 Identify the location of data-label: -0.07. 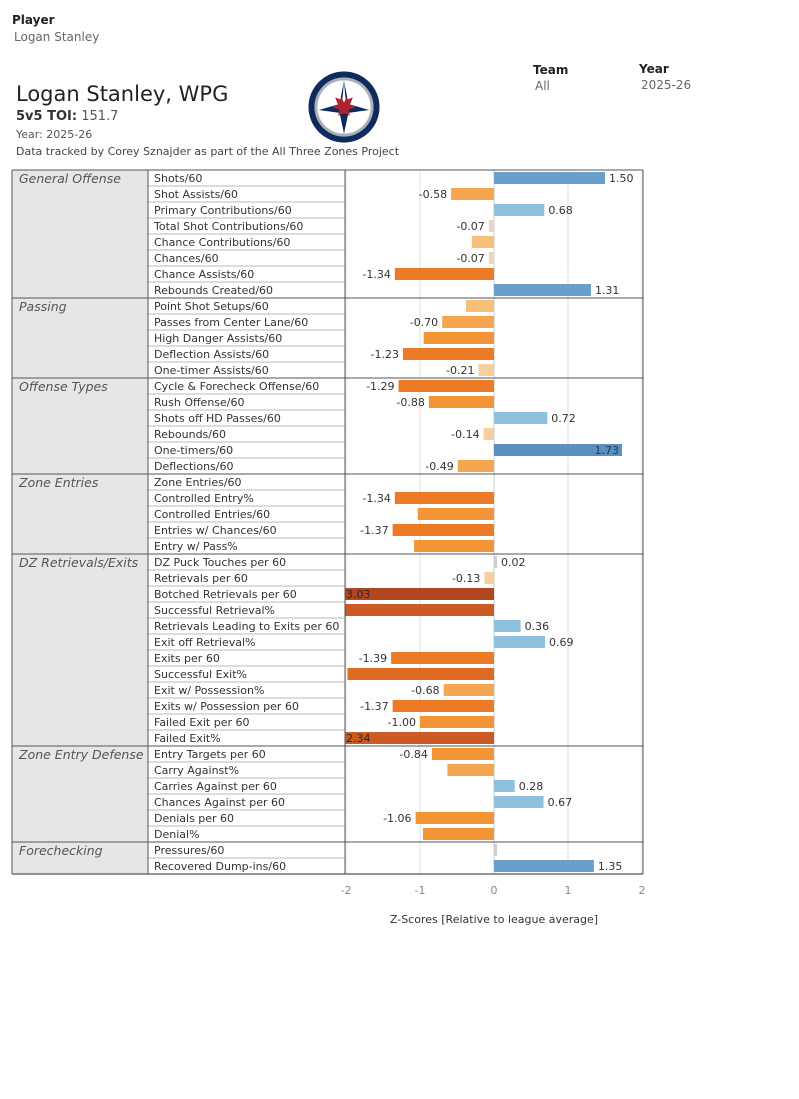
(470, 226).